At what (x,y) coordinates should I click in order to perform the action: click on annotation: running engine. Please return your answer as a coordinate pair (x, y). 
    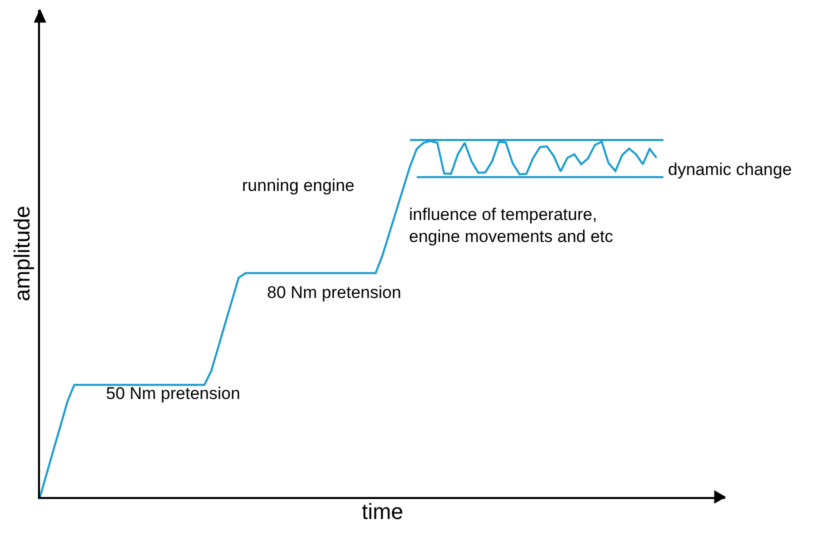
    Looking at the image, I should click on (298, 185).